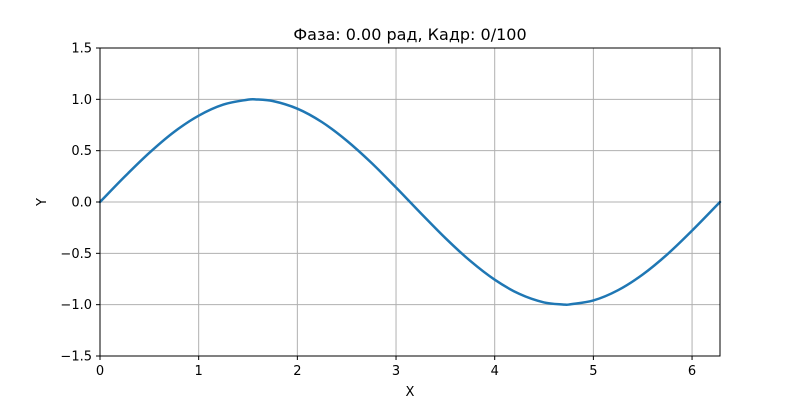 The height and width of the screenshot is (400, 800). What do you see at coordinates (81, 100) in the screenshot?
I see `y-tick-label: 1.0` at bounding box center [81, 100].